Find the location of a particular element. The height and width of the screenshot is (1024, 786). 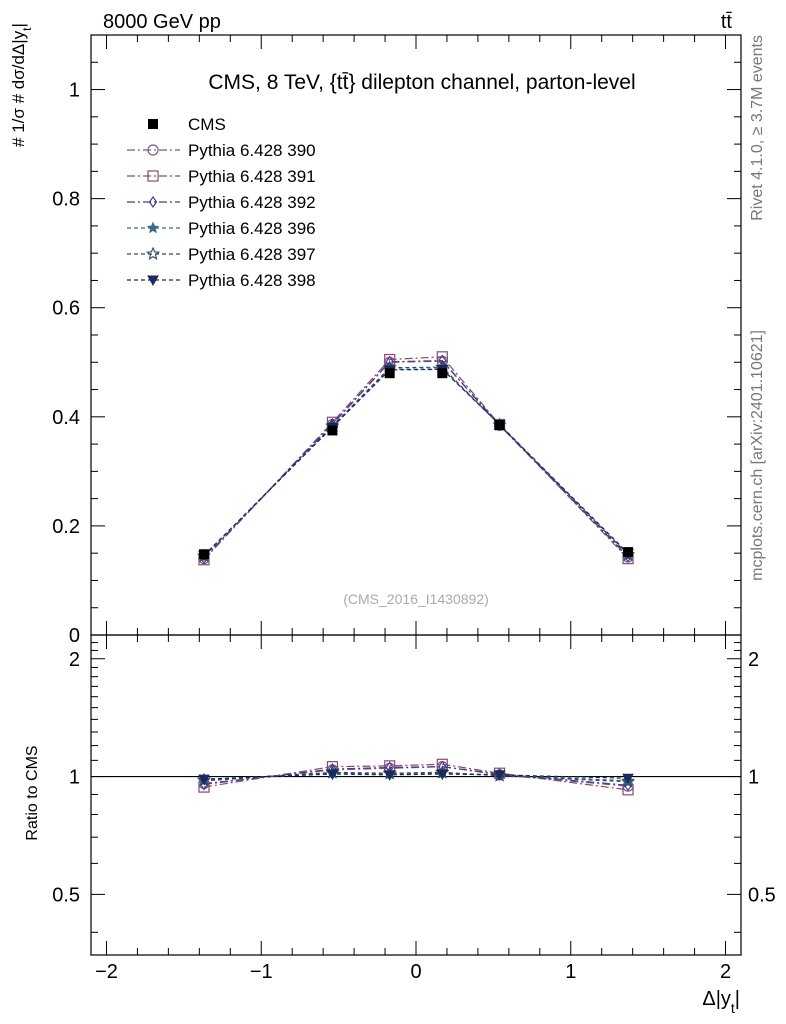

legend-label: Pythia 6.428 398 is located at coordinates (252, 280).